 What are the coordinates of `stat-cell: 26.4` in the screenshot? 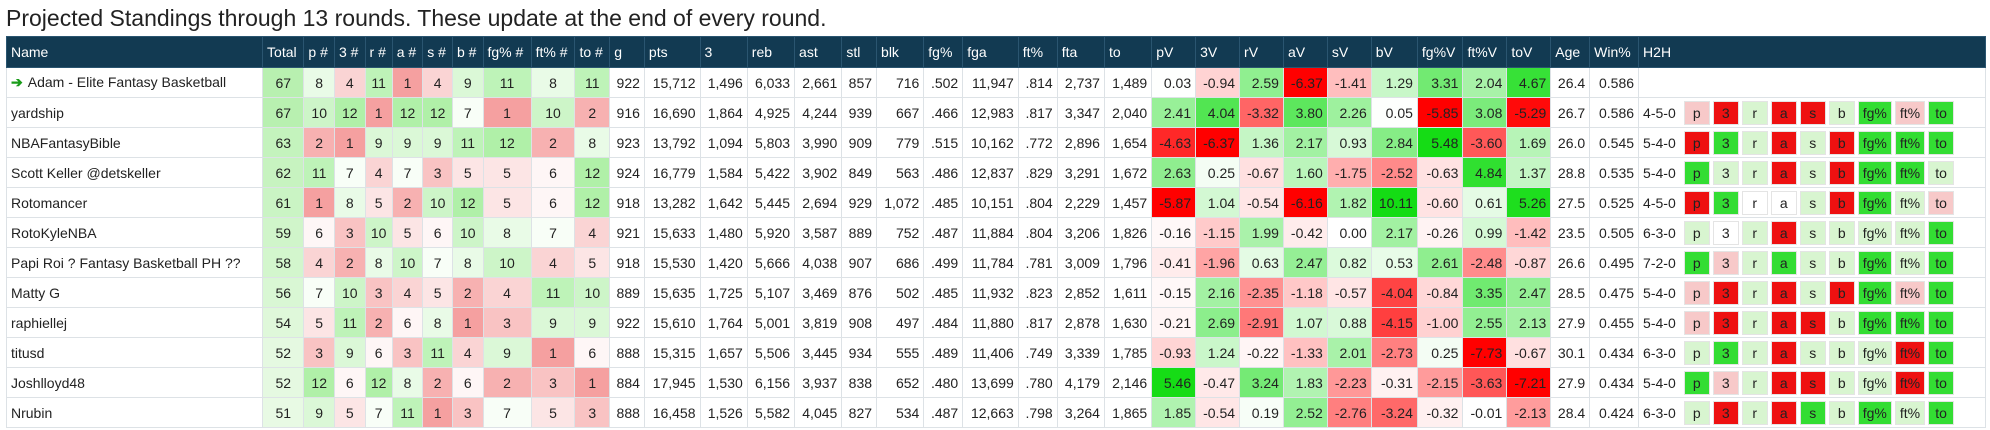 It's located at (1570, 82).